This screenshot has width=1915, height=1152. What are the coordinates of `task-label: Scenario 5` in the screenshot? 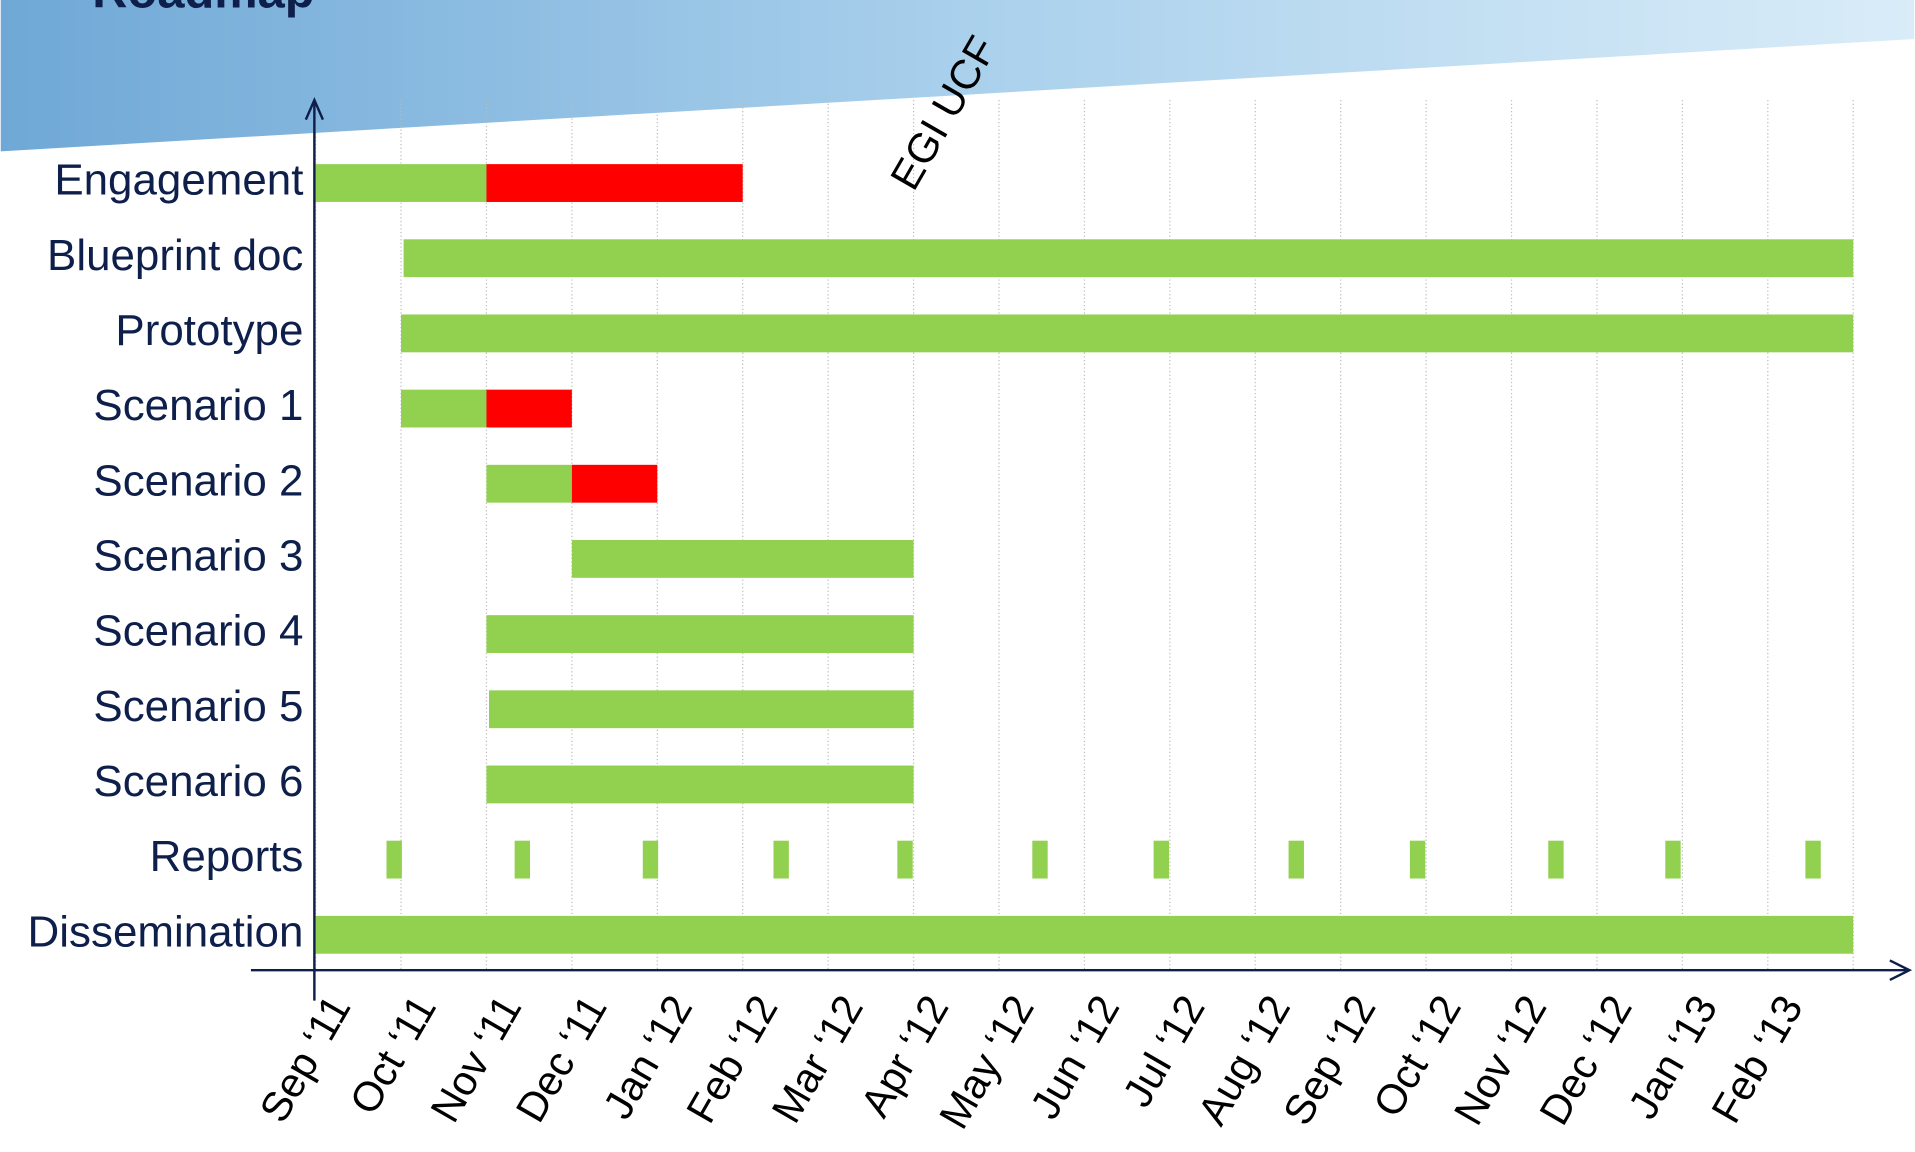 It's located at (198, 706).